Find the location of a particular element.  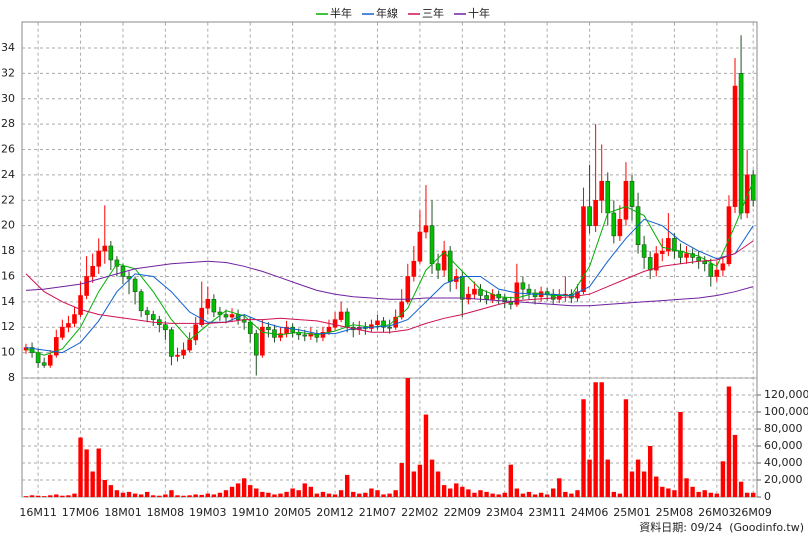

x-tick-label: 26M03 is located at coordinates (717, 512).